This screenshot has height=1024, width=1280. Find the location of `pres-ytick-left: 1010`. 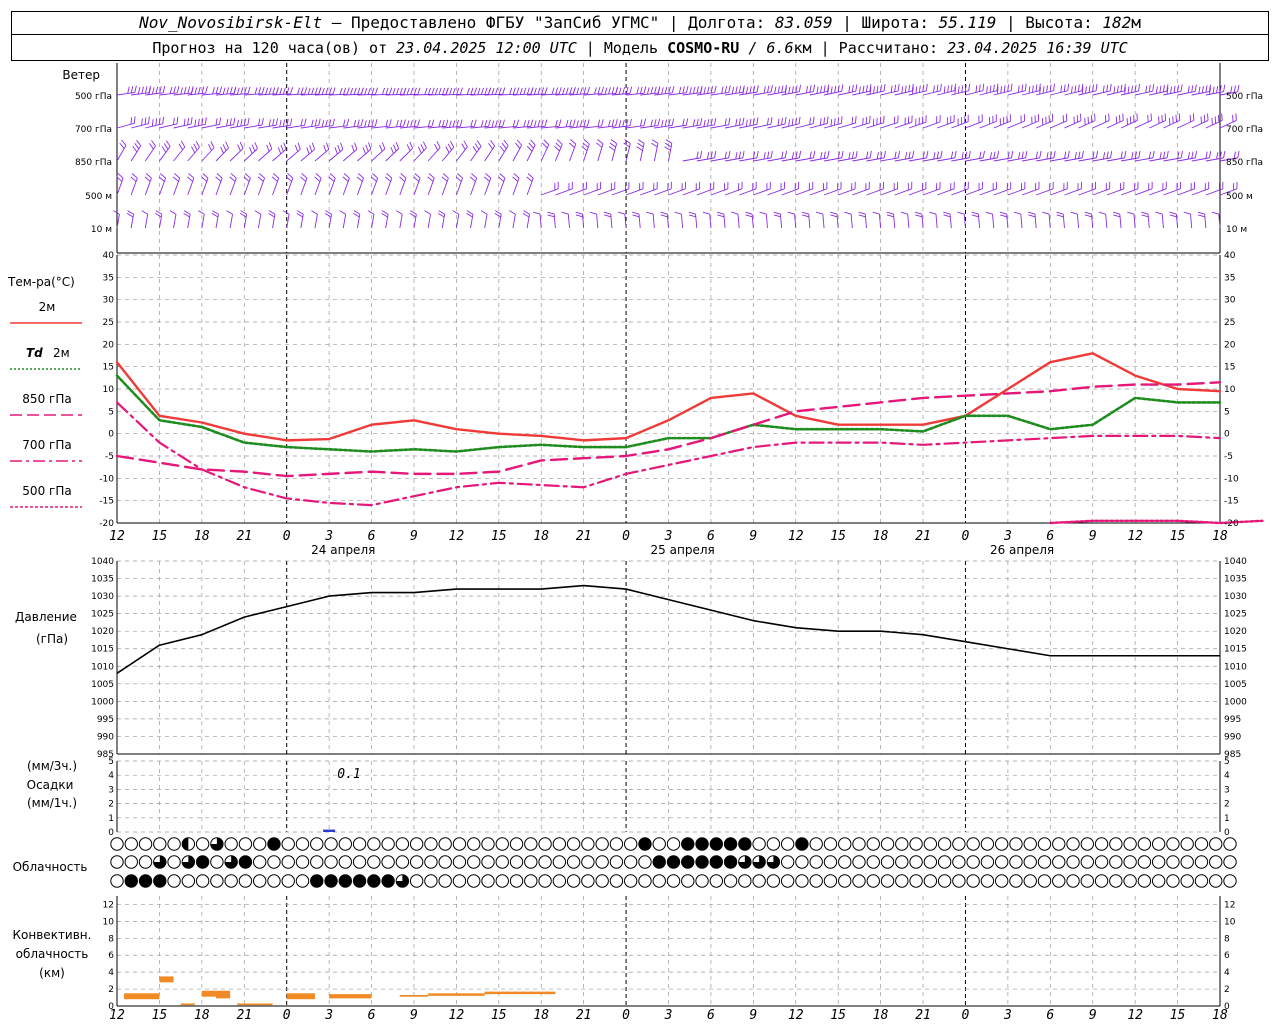

pres-ytick-left: 1010 is located at coordinates (102, 667).